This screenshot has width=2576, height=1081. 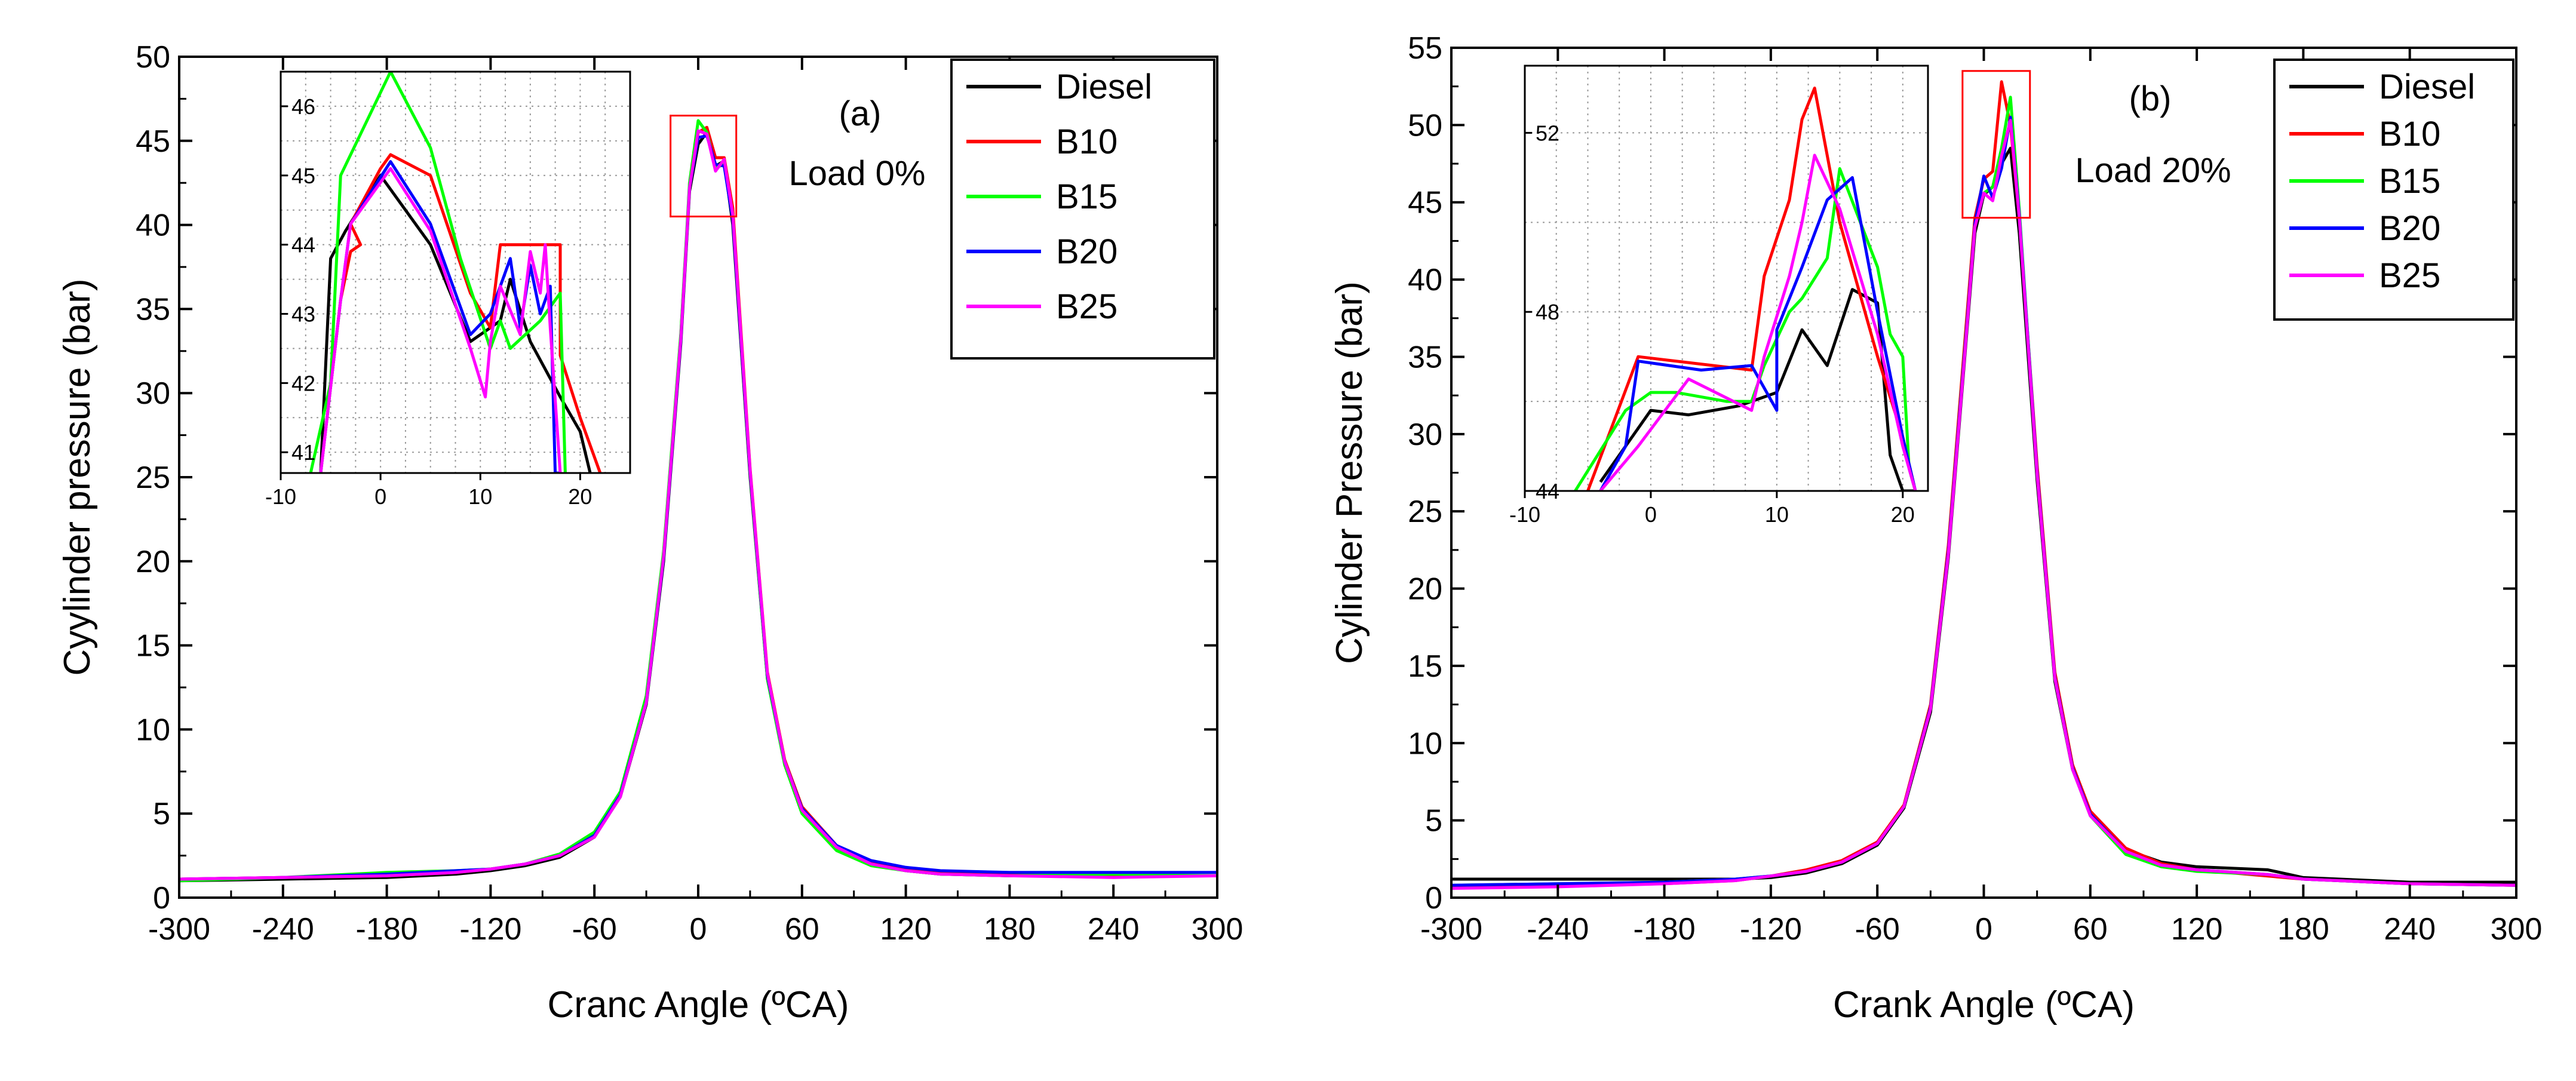 What do you see at coordinates (303, 107) in the screenshot?
I see `inset-y-tick-label: 46` at bounding box center [303, 107].